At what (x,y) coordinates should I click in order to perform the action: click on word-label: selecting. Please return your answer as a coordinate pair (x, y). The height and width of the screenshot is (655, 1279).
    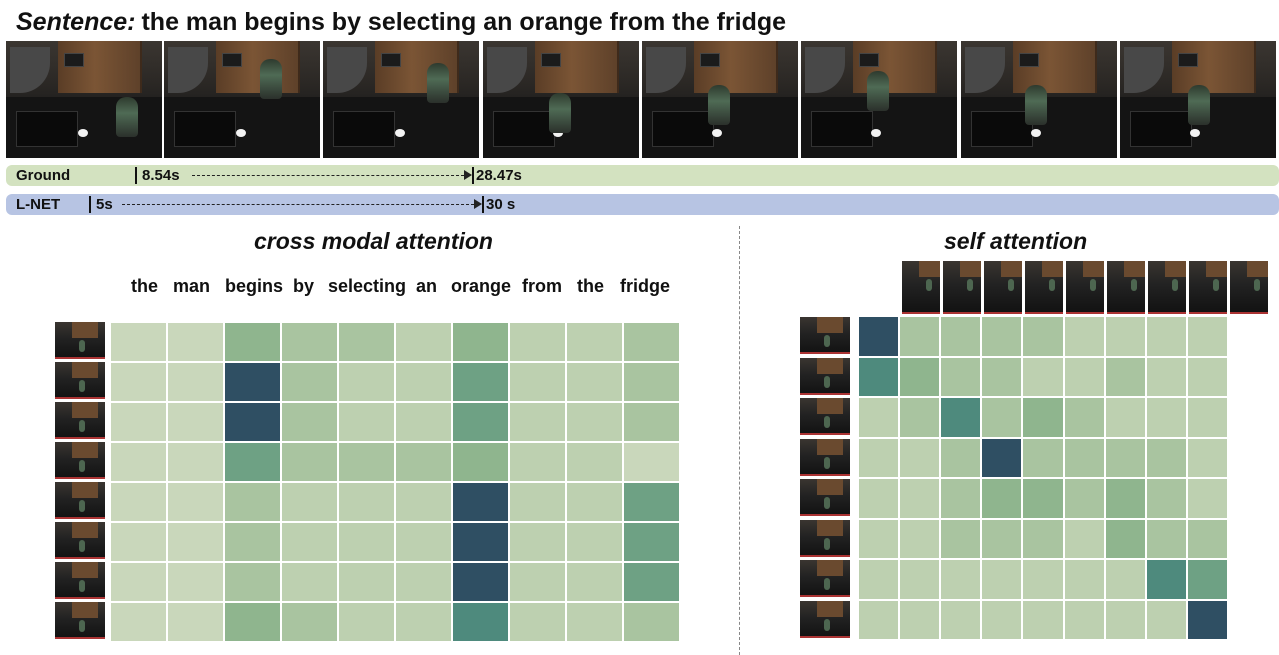
    Looking at the image, I should click on (367, 286).